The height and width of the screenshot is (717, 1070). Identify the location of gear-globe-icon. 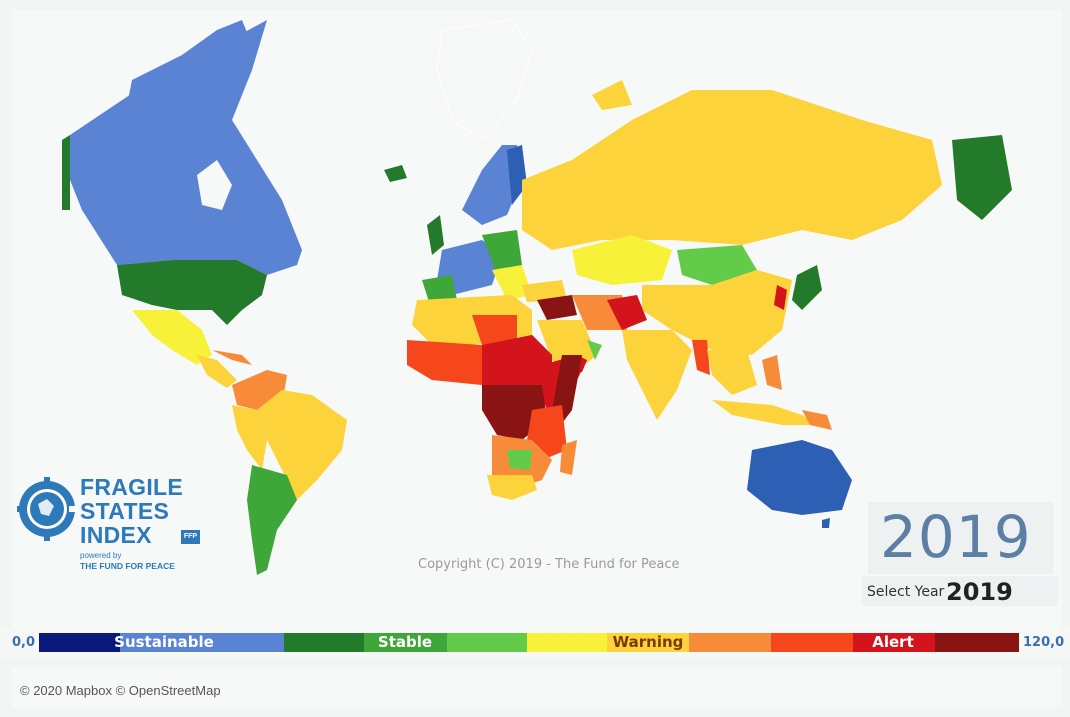
(47, 509).